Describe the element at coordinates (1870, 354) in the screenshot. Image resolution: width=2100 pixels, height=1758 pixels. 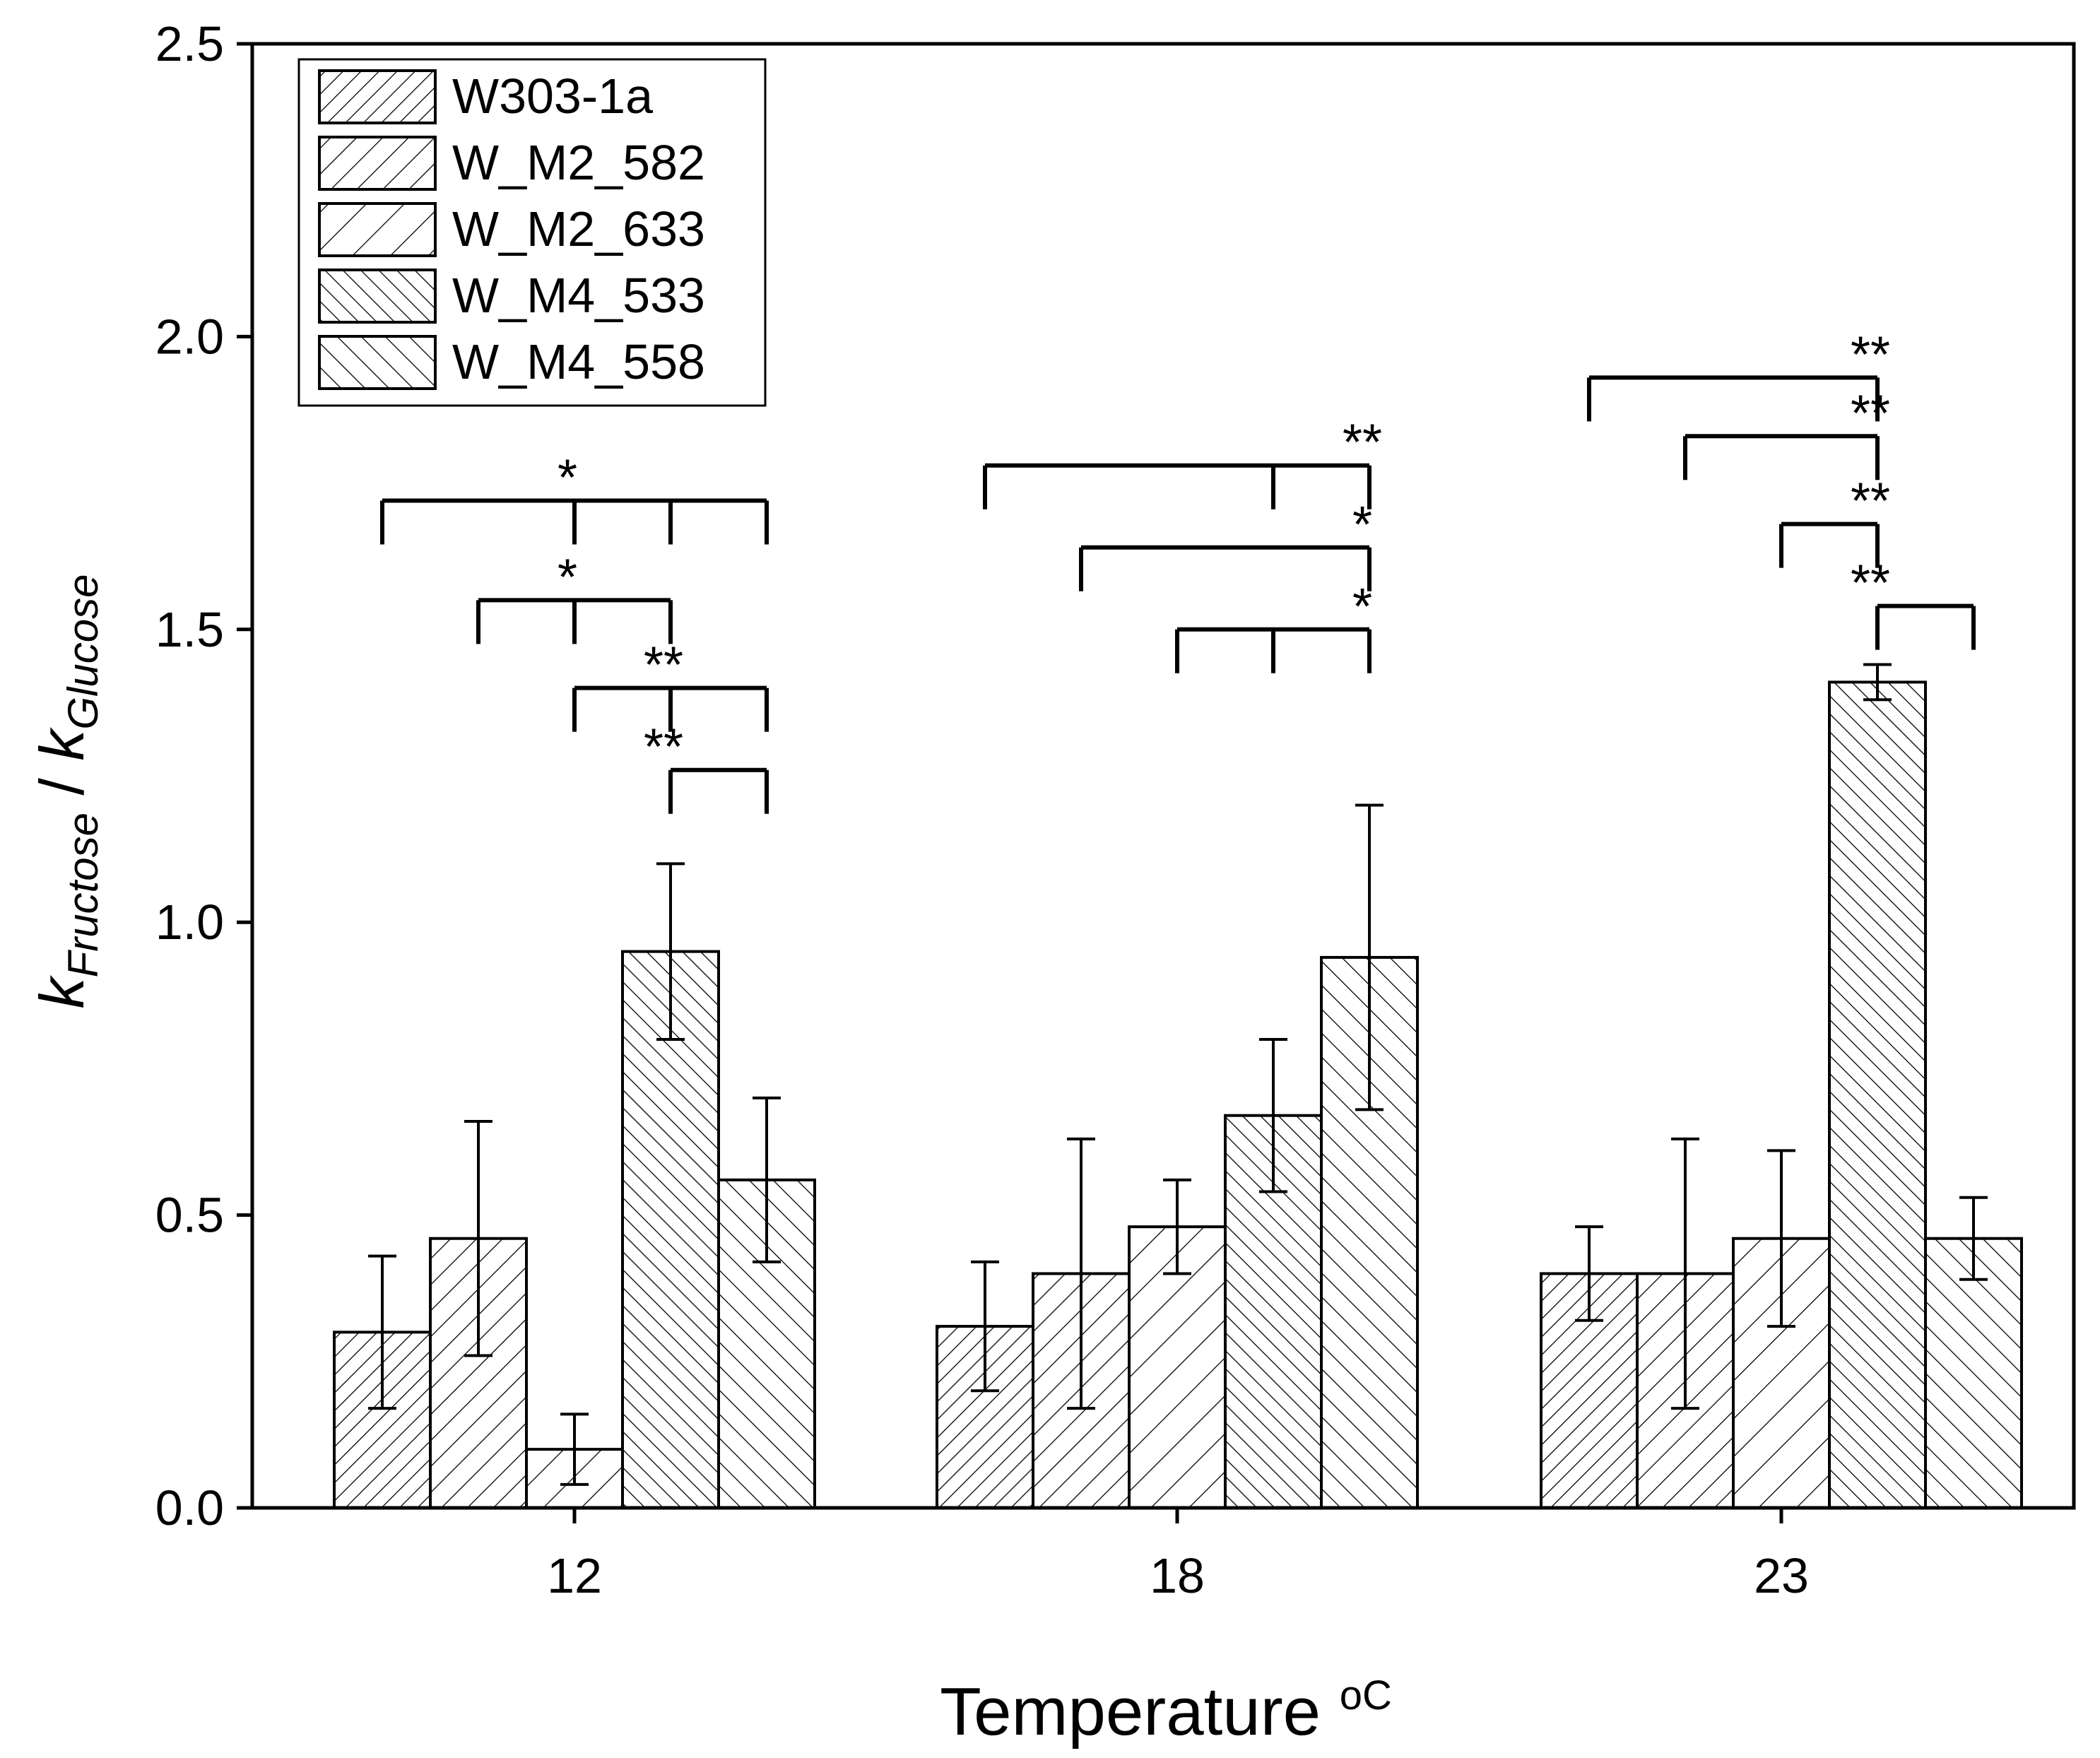
I see `significance-label-8: **` at that location.